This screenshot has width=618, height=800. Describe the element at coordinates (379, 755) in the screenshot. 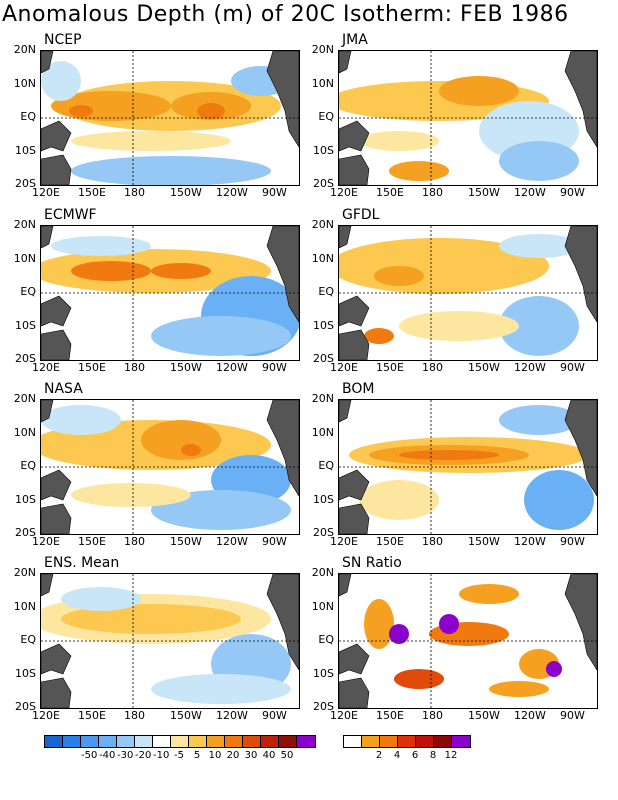

I see `snr-label: 2` at that location.